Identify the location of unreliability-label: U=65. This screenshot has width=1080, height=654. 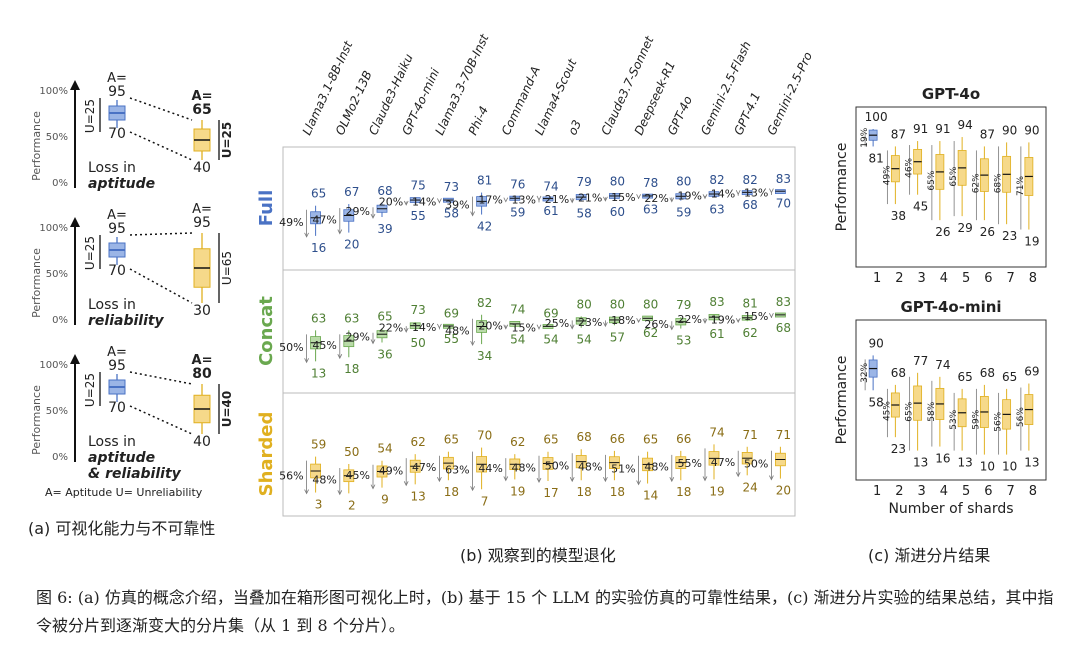
(227, 268).